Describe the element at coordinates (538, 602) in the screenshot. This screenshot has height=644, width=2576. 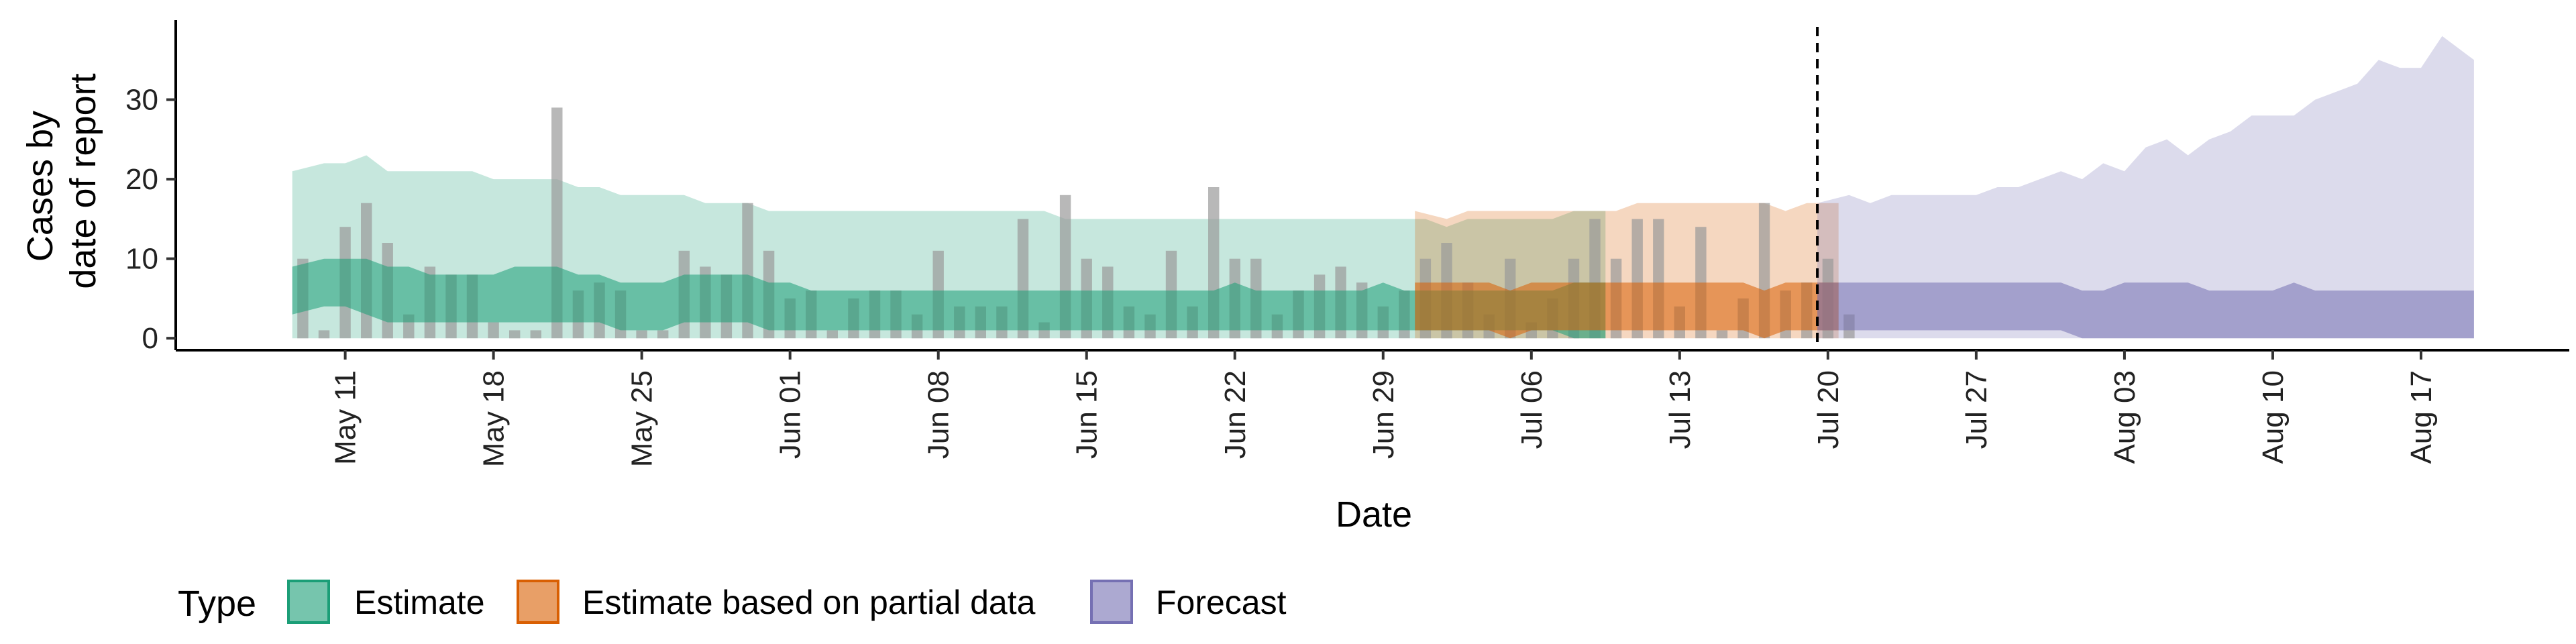
I see `legend-swatch-estimate-partial` at that location.